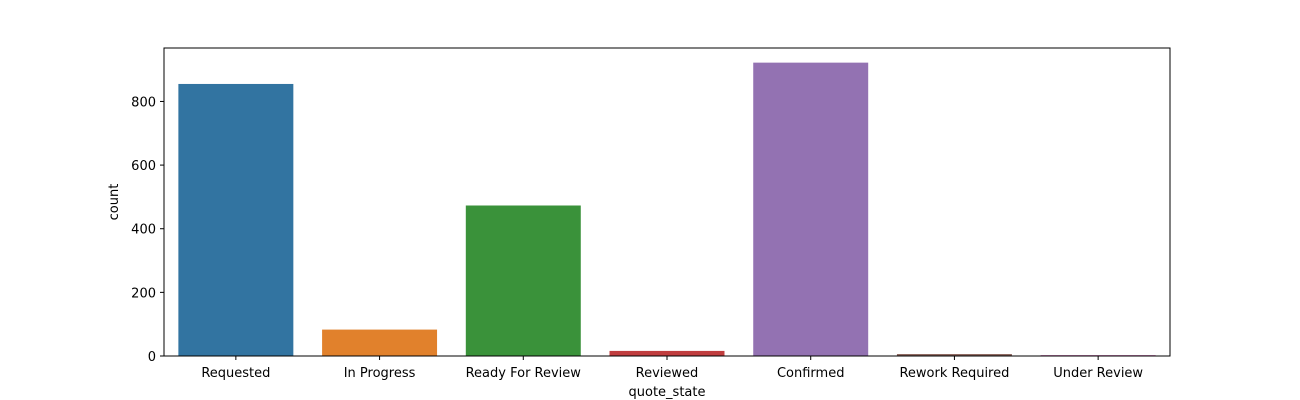 The image size is (1300, 400). Describe the element at coordinates (143, 230) in the screenshot. I see `y-tick-label: 400` at that location.